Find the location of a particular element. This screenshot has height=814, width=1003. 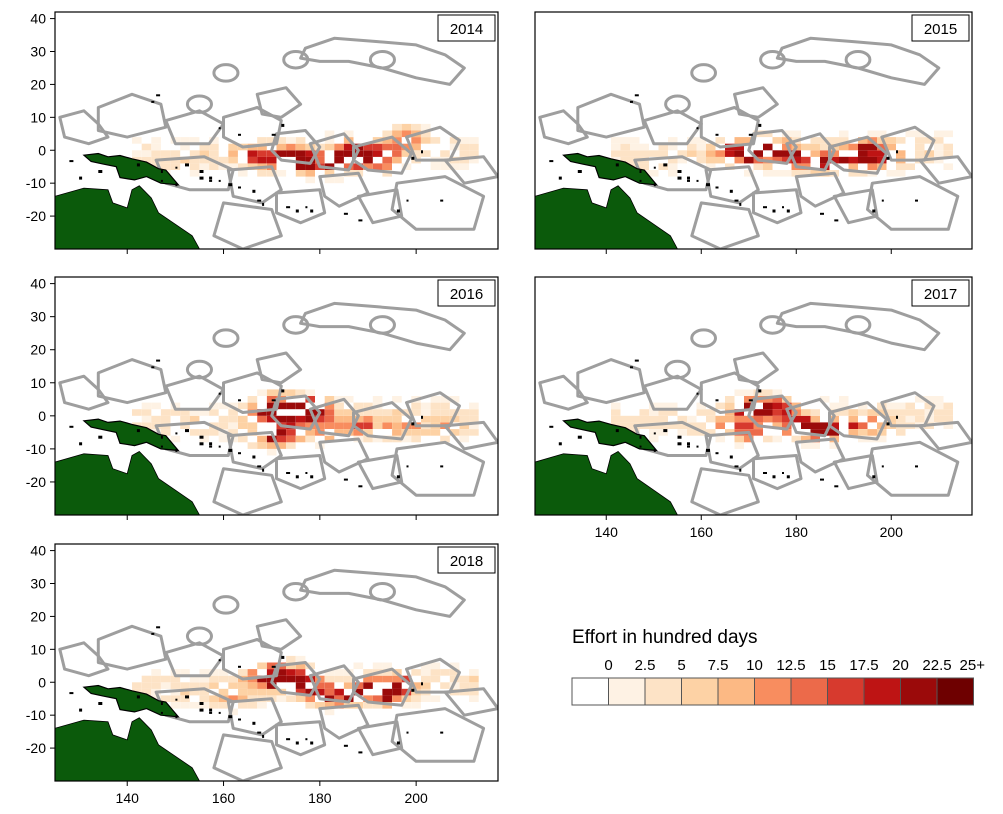

year-label-box is located at coordinates (940, 293).